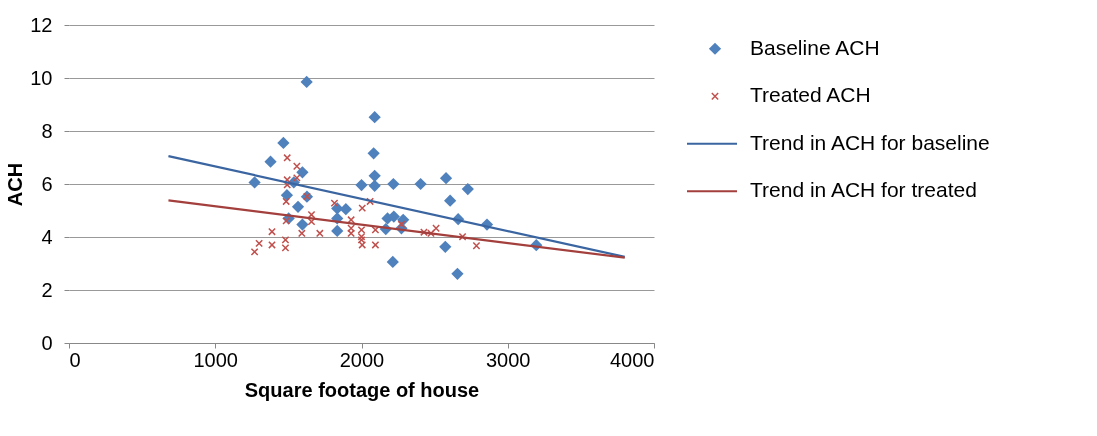 This screenshot has height=436, width=1097. I want to click on y-tick-label: 8, so click(47, 130).